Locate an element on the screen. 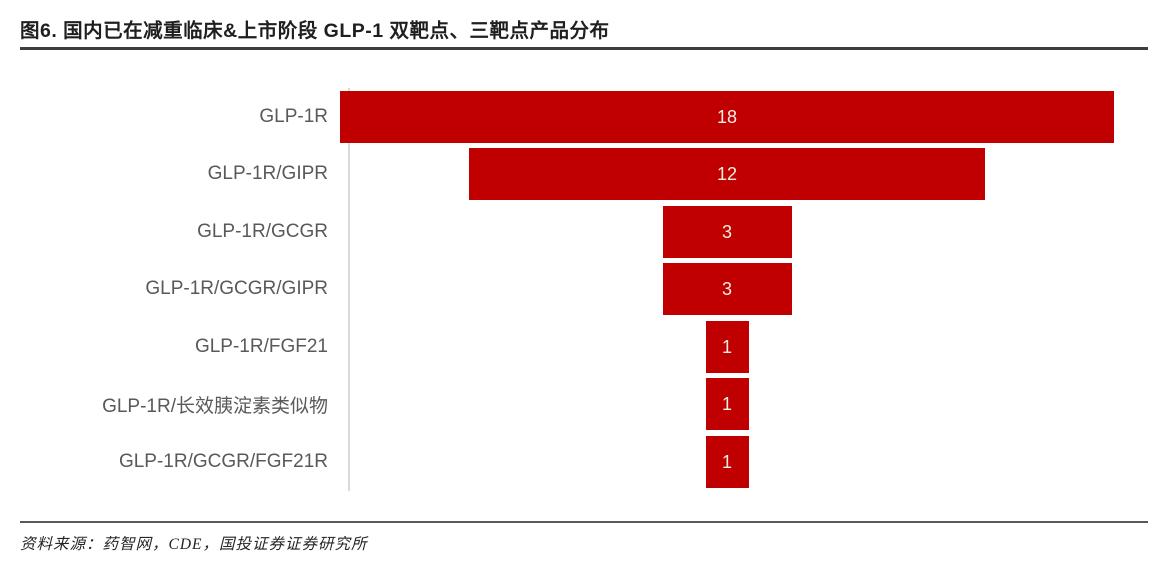 The width and height of the screenshot is (1168, 570). category-label: GLP-1R/GCGR/FGF21R is located at coordinates (223, 461).